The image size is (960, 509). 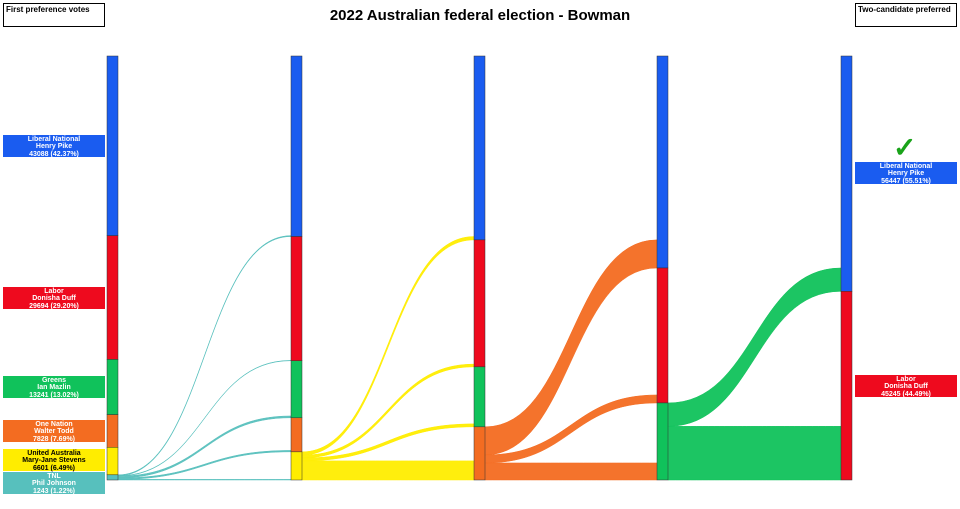 I want to click on label-liberal-national: Liberal National Henry Pike 43088 (42.37%), so click(x=54, y=146).